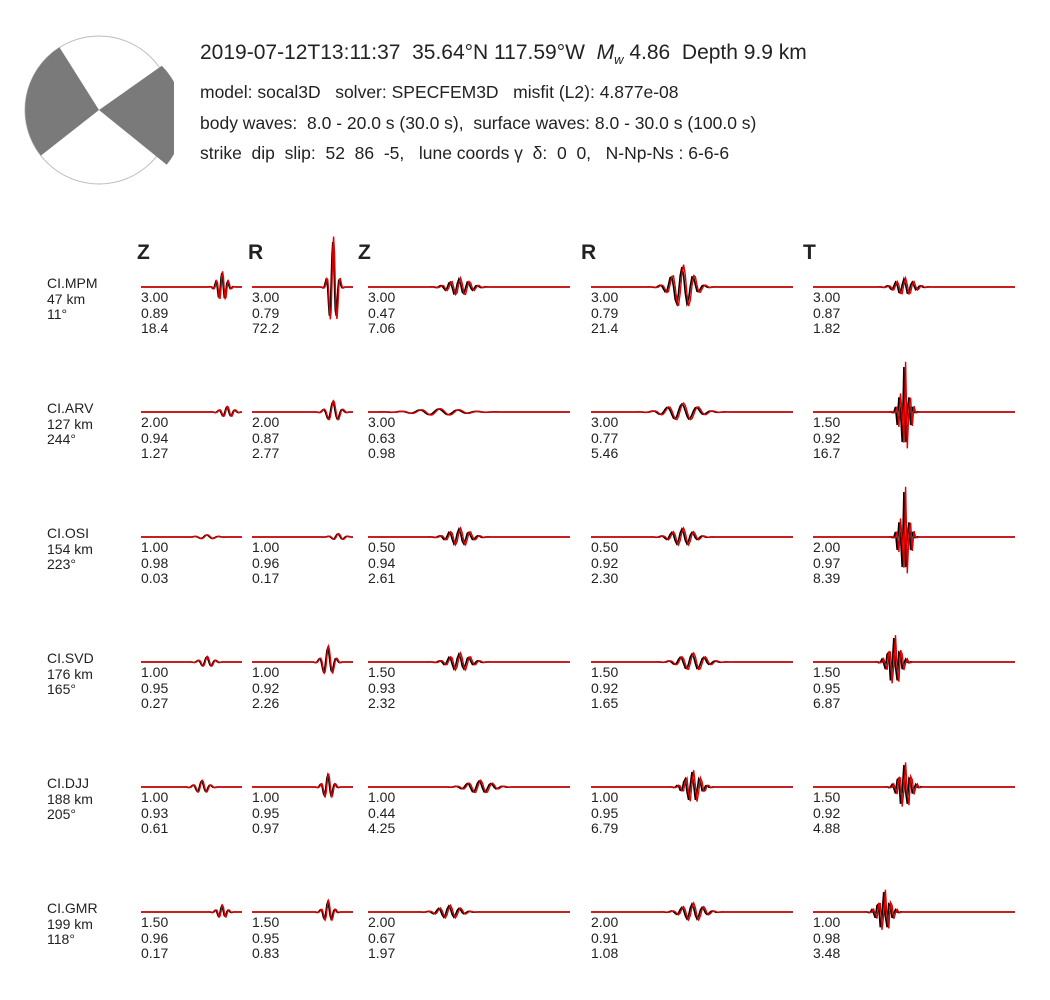  I want to click on panel-stats: 2.00 0.67 1.97, so click(382, 938).